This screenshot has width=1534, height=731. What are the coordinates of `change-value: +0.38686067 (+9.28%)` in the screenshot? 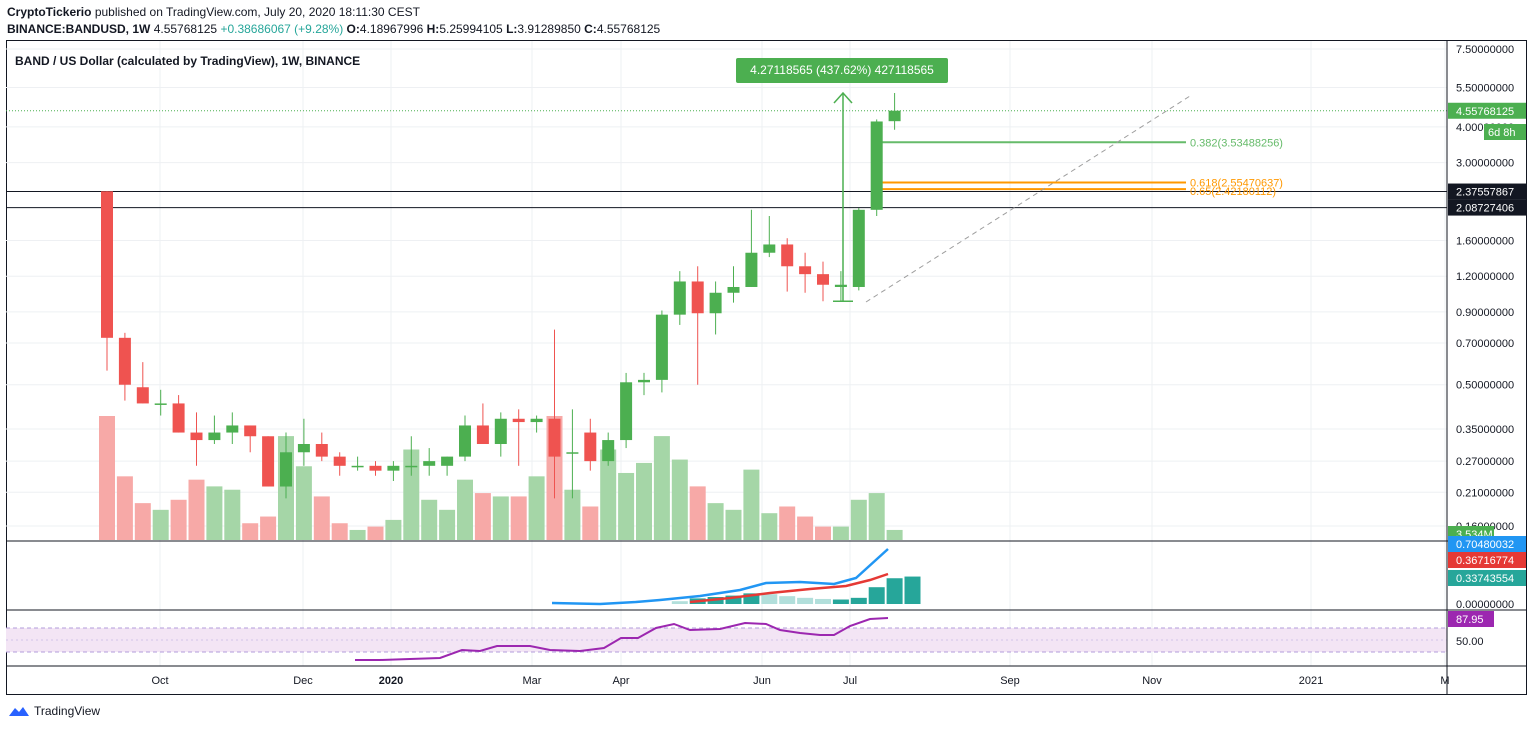 It's located at (282, 29).